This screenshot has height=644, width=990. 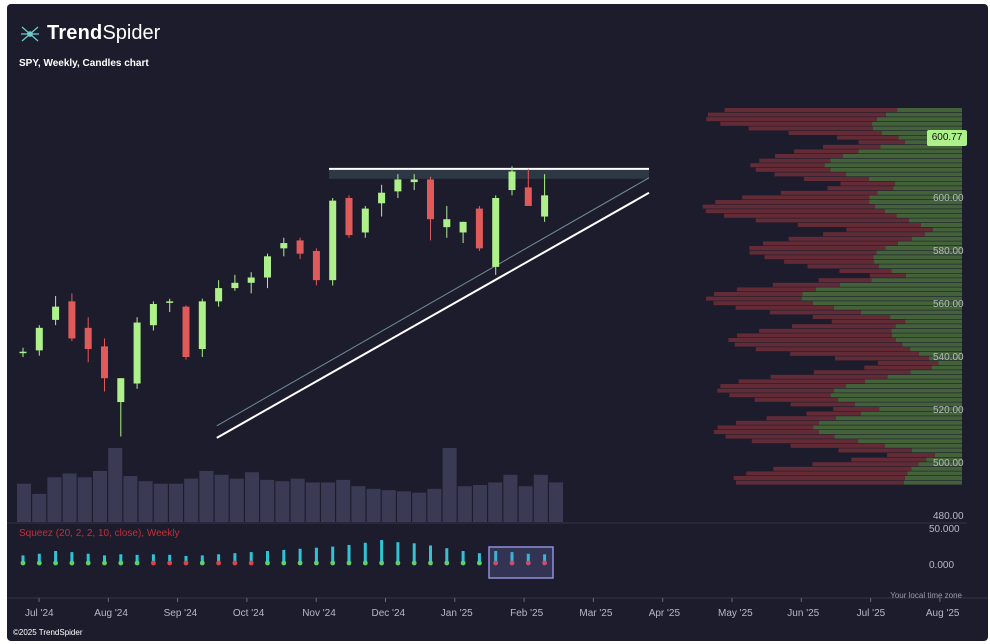 I want to click on brand-logo: TrendSpider, so click(x=89, y=33).